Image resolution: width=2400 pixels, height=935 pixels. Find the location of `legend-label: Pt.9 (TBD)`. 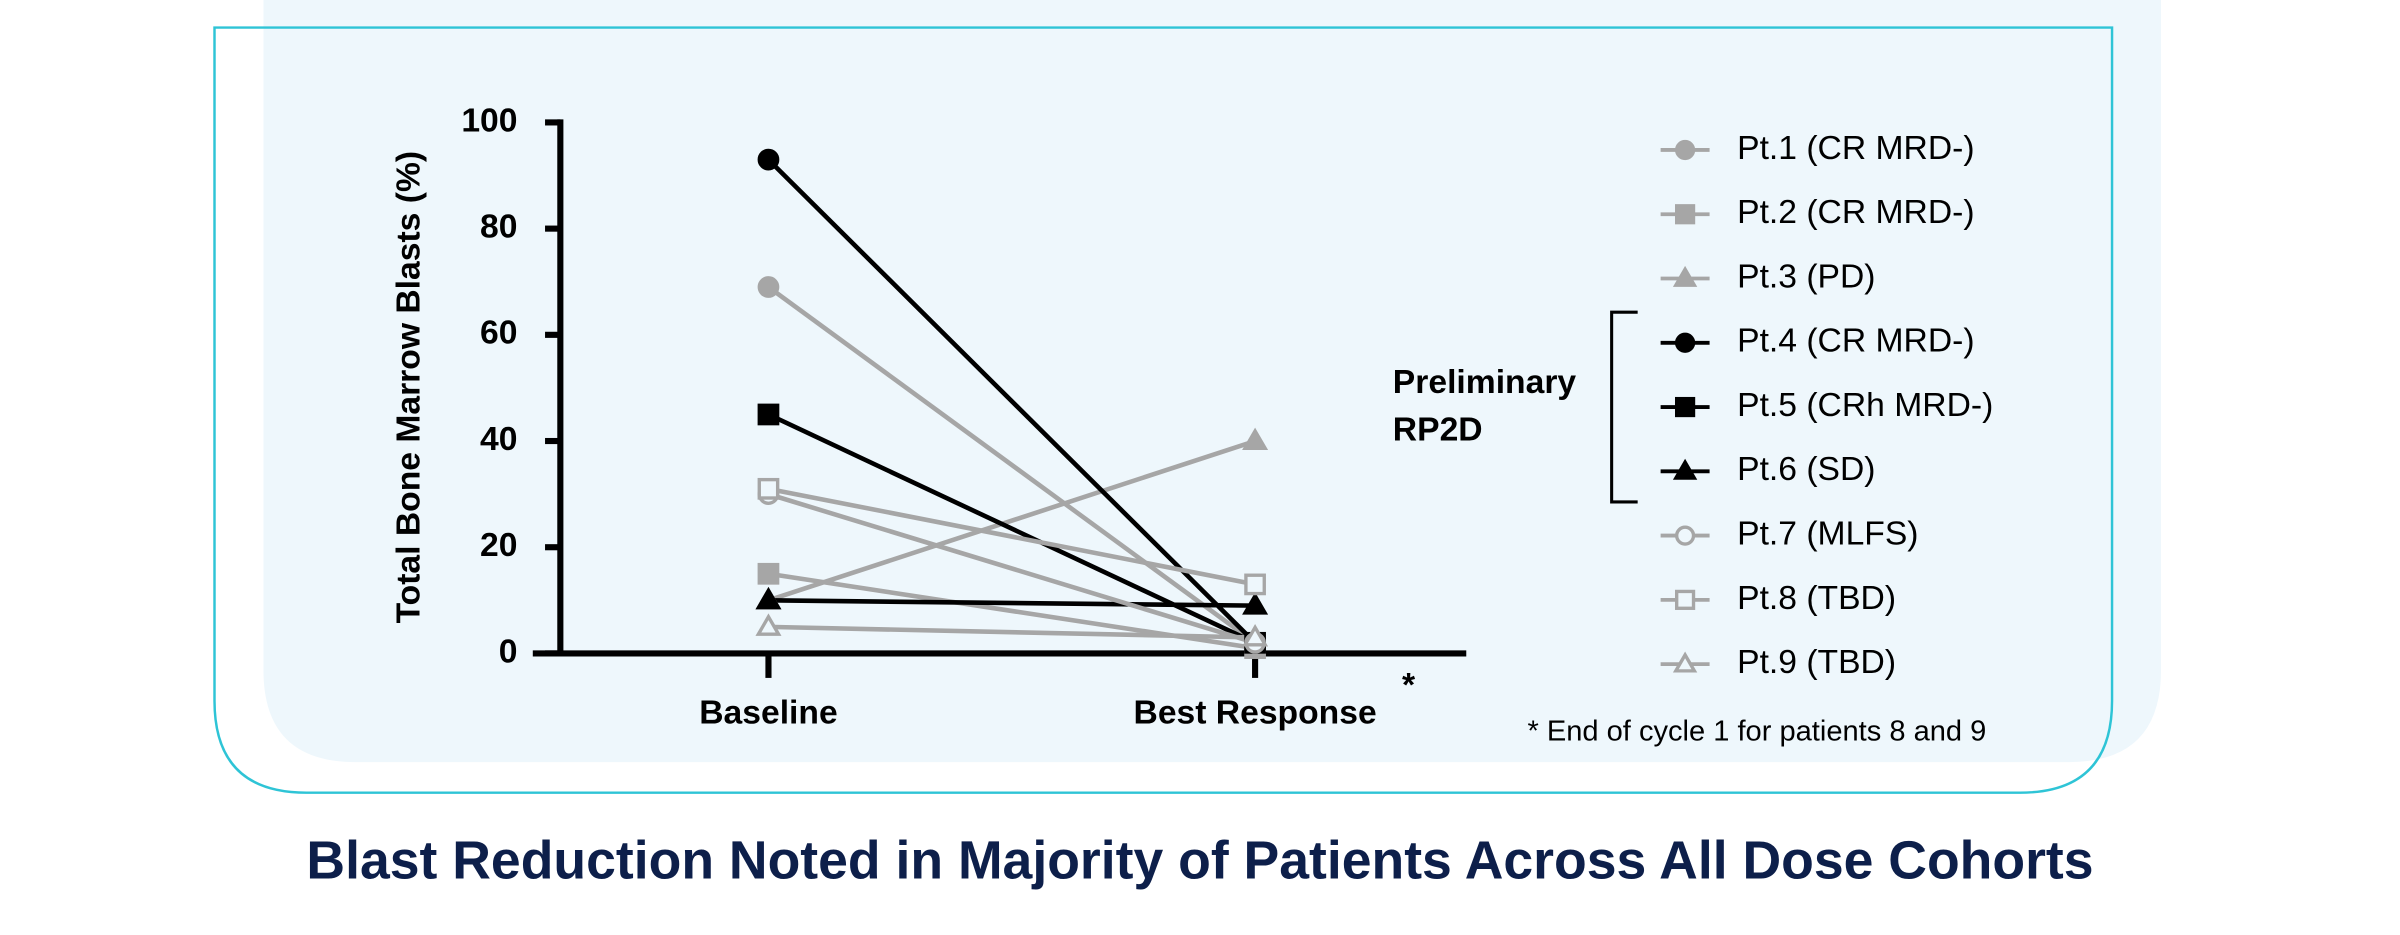

legend-label: Pt.9 (TBD) is located at coordinates (1816, 662).